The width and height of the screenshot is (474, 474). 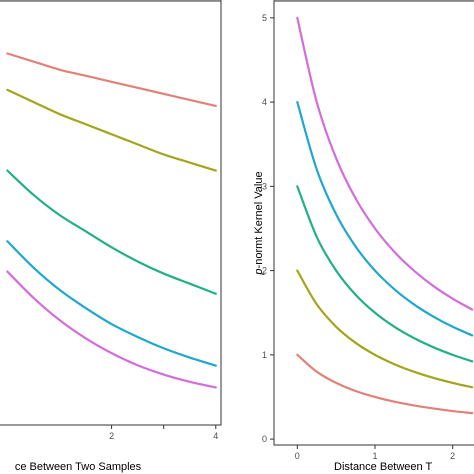 What do you see at coordinates (264, 355) in the screenshot?
I see `right-y-tick-label: 1` at bounding box center [264, 355].